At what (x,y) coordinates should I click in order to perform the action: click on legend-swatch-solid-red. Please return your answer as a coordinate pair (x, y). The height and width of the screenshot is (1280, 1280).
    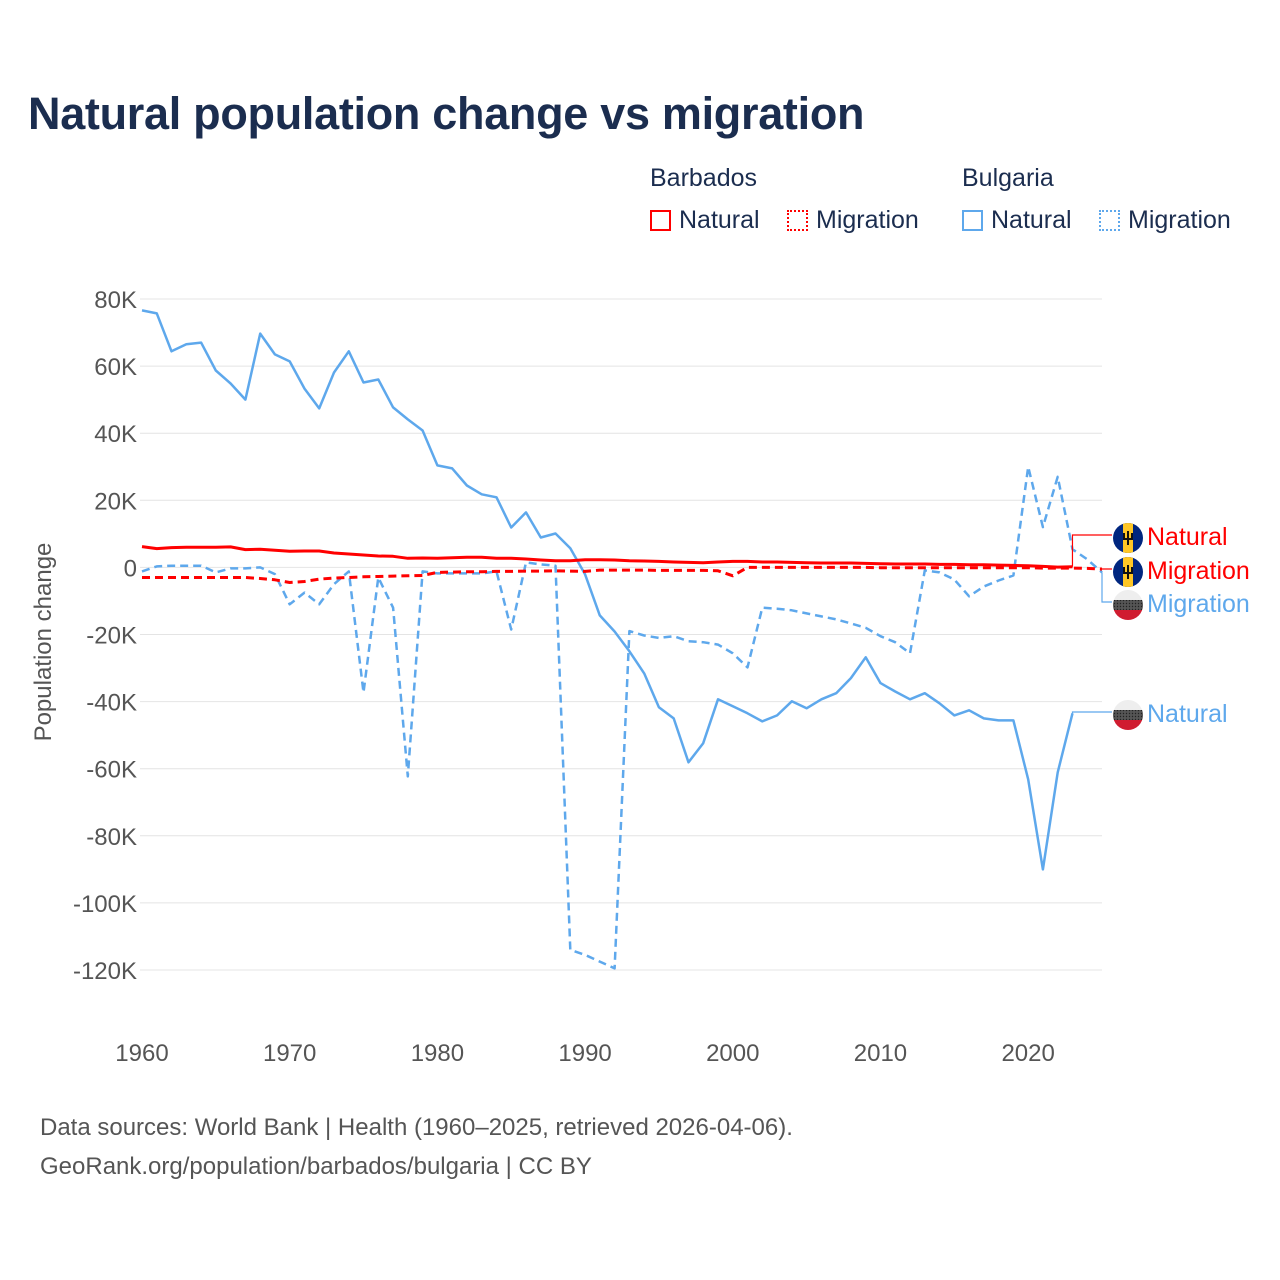
    Looking at the image, I should click on (660, 220).